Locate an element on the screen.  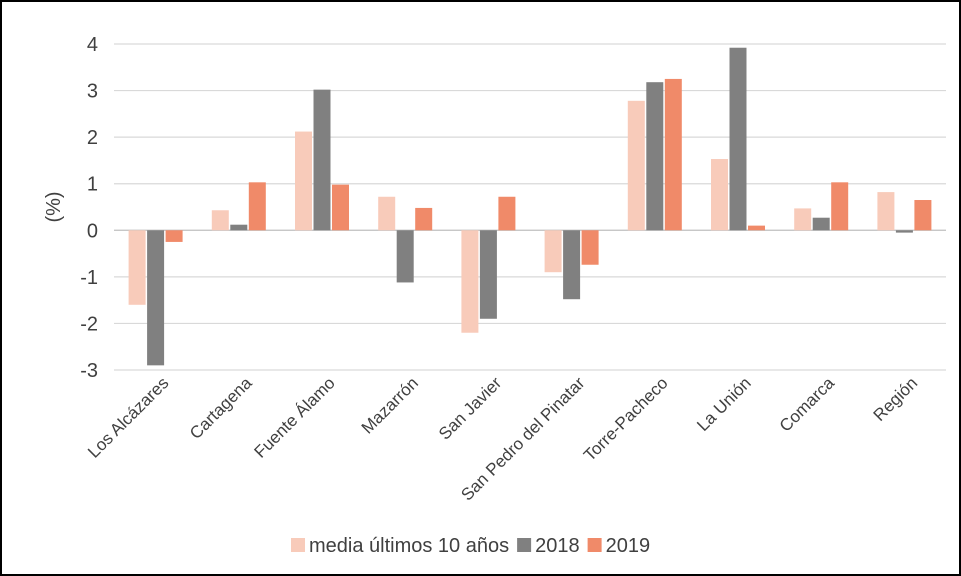
y-tick-label: 0 is located at coordinates (92, 231).